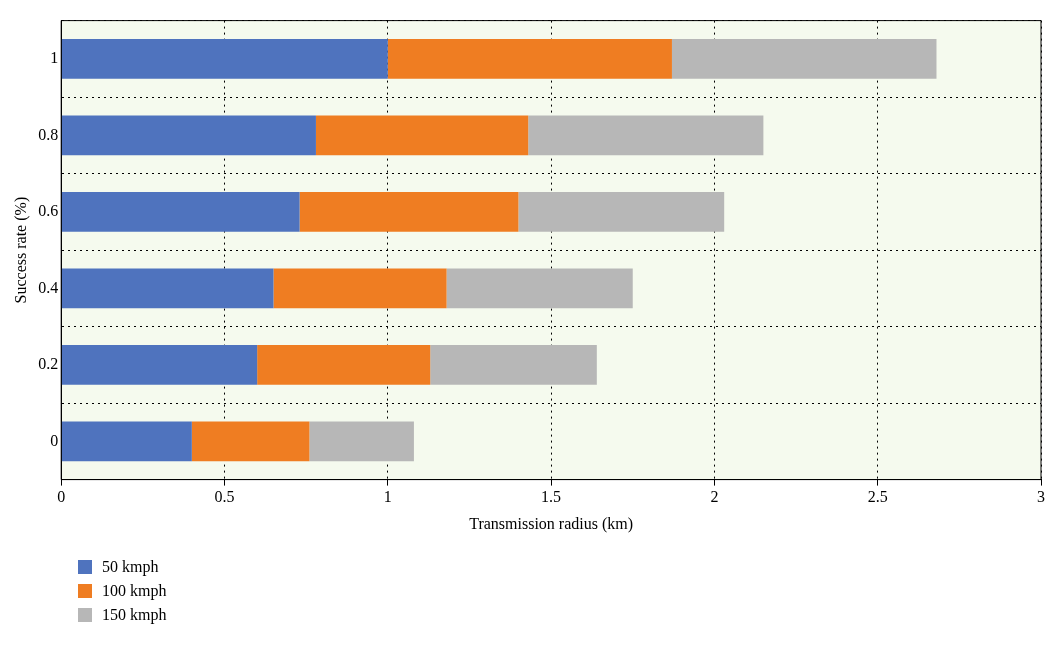 This screenshot has width=1059, height=650. What do you see at coordinates (134, 591) in the screenshot?
I see `legend-label: 100 kmph` at bounding box center [134, 591].